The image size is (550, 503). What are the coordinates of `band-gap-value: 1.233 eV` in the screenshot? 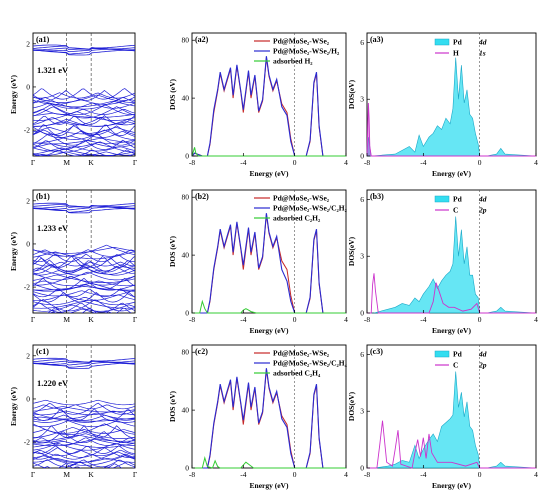 It's located at (53, 228).